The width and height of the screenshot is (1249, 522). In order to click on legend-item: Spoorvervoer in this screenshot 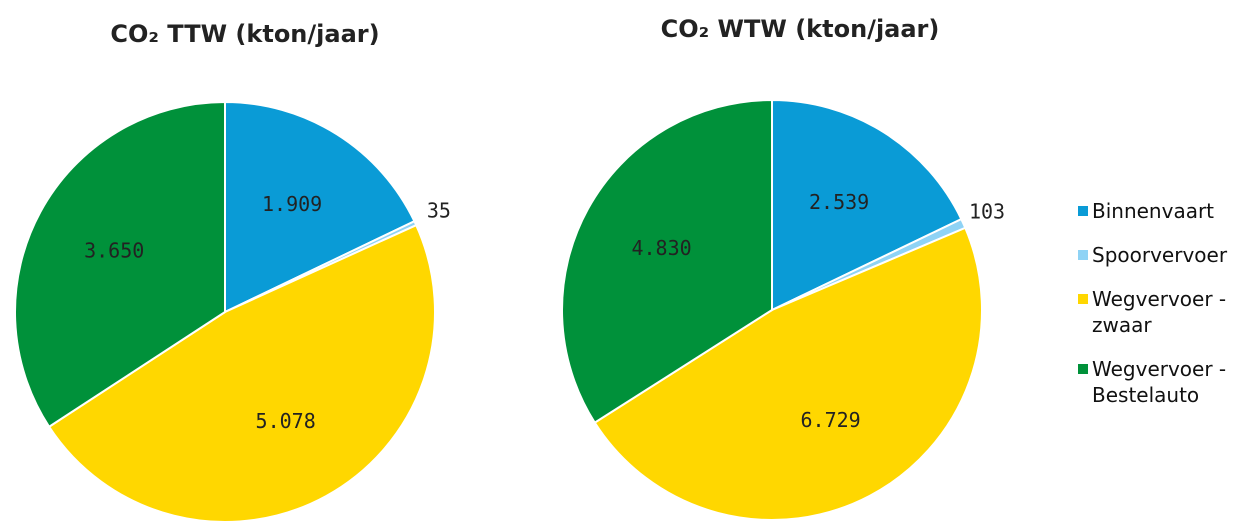, I will do `click(1163, 255)`.